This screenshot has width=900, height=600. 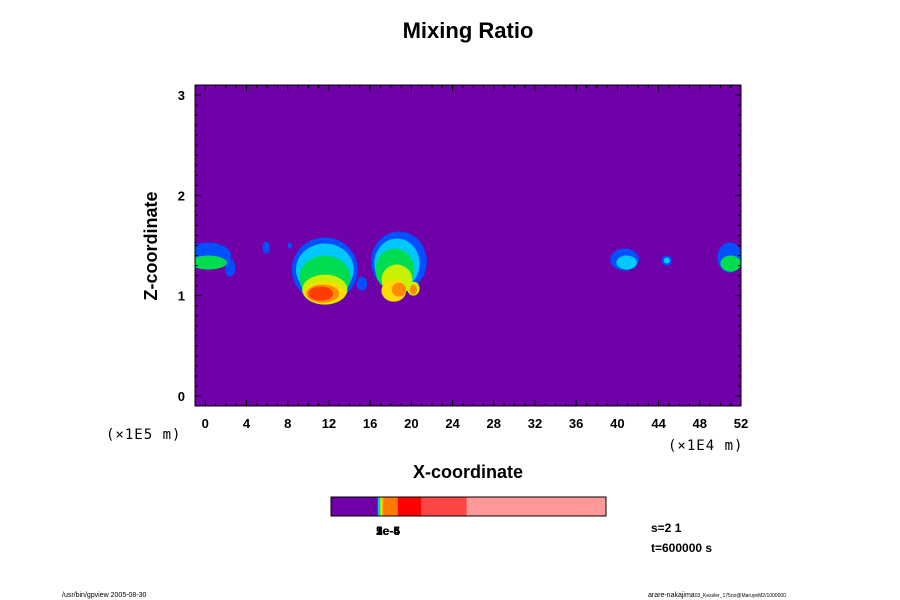 I want to click on x-tick-label: 48, so click(x=700, y=423).